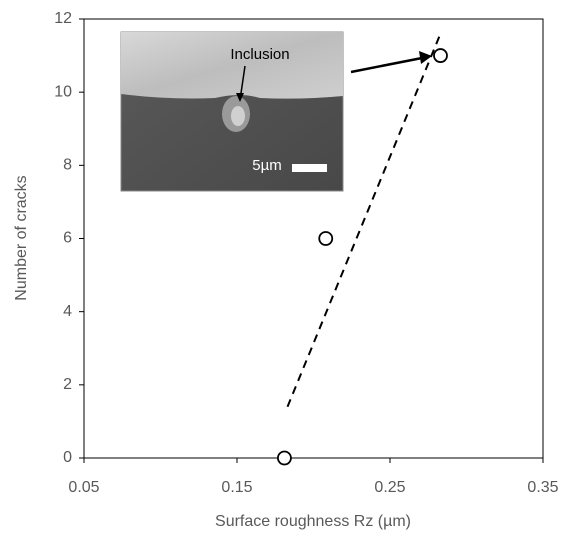  What do you see at coordinates (236, 487) in the screenshot?
I see `x-tick-label: 0.15` at bounding box center [236, 487].